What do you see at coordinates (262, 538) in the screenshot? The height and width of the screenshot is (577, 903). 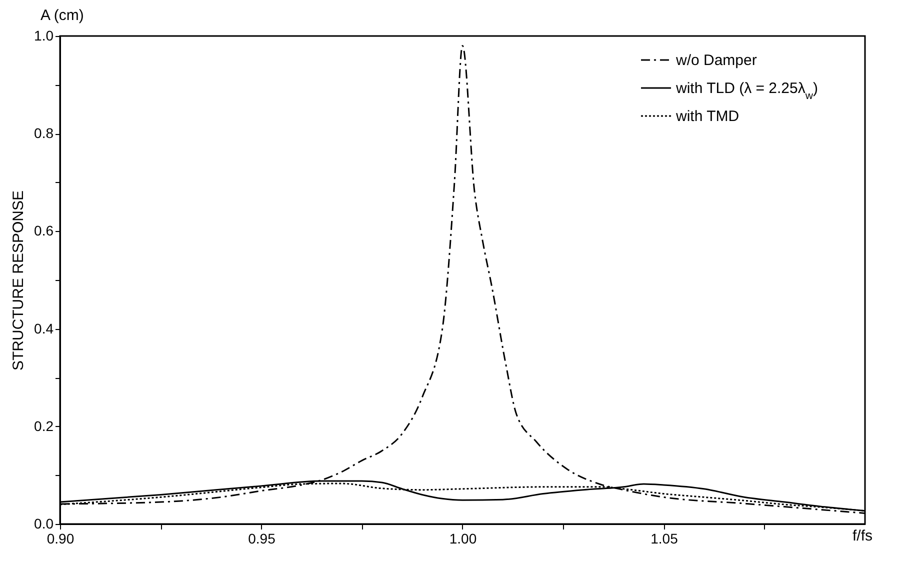 I see `x-tick-label: 0.95` at bounding box center [262, 538].